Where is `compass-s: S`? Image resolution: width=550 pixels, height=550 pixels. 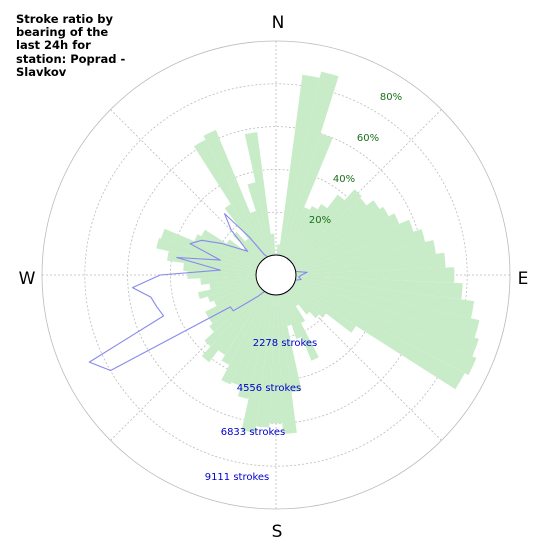
compass-s: S is located at coordinates (277, 532).